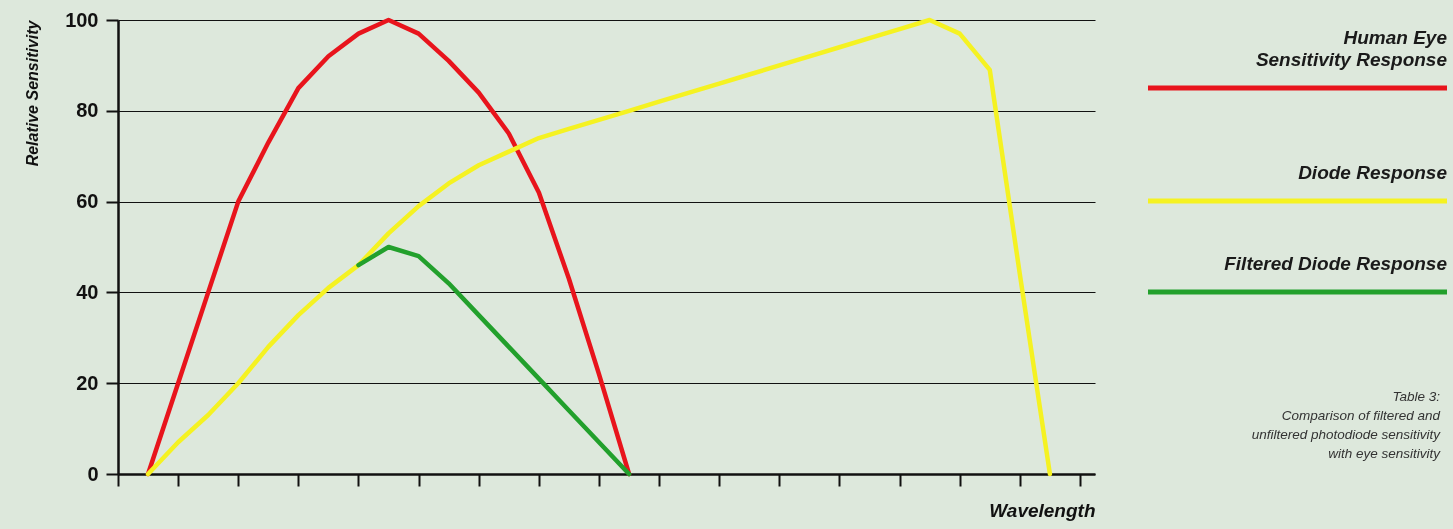 The image size is (1453, 529). Describe the element at coordinates (1351, 48) in the screenshot. I see `text: Human Eye Sensitivity Response` at that location.